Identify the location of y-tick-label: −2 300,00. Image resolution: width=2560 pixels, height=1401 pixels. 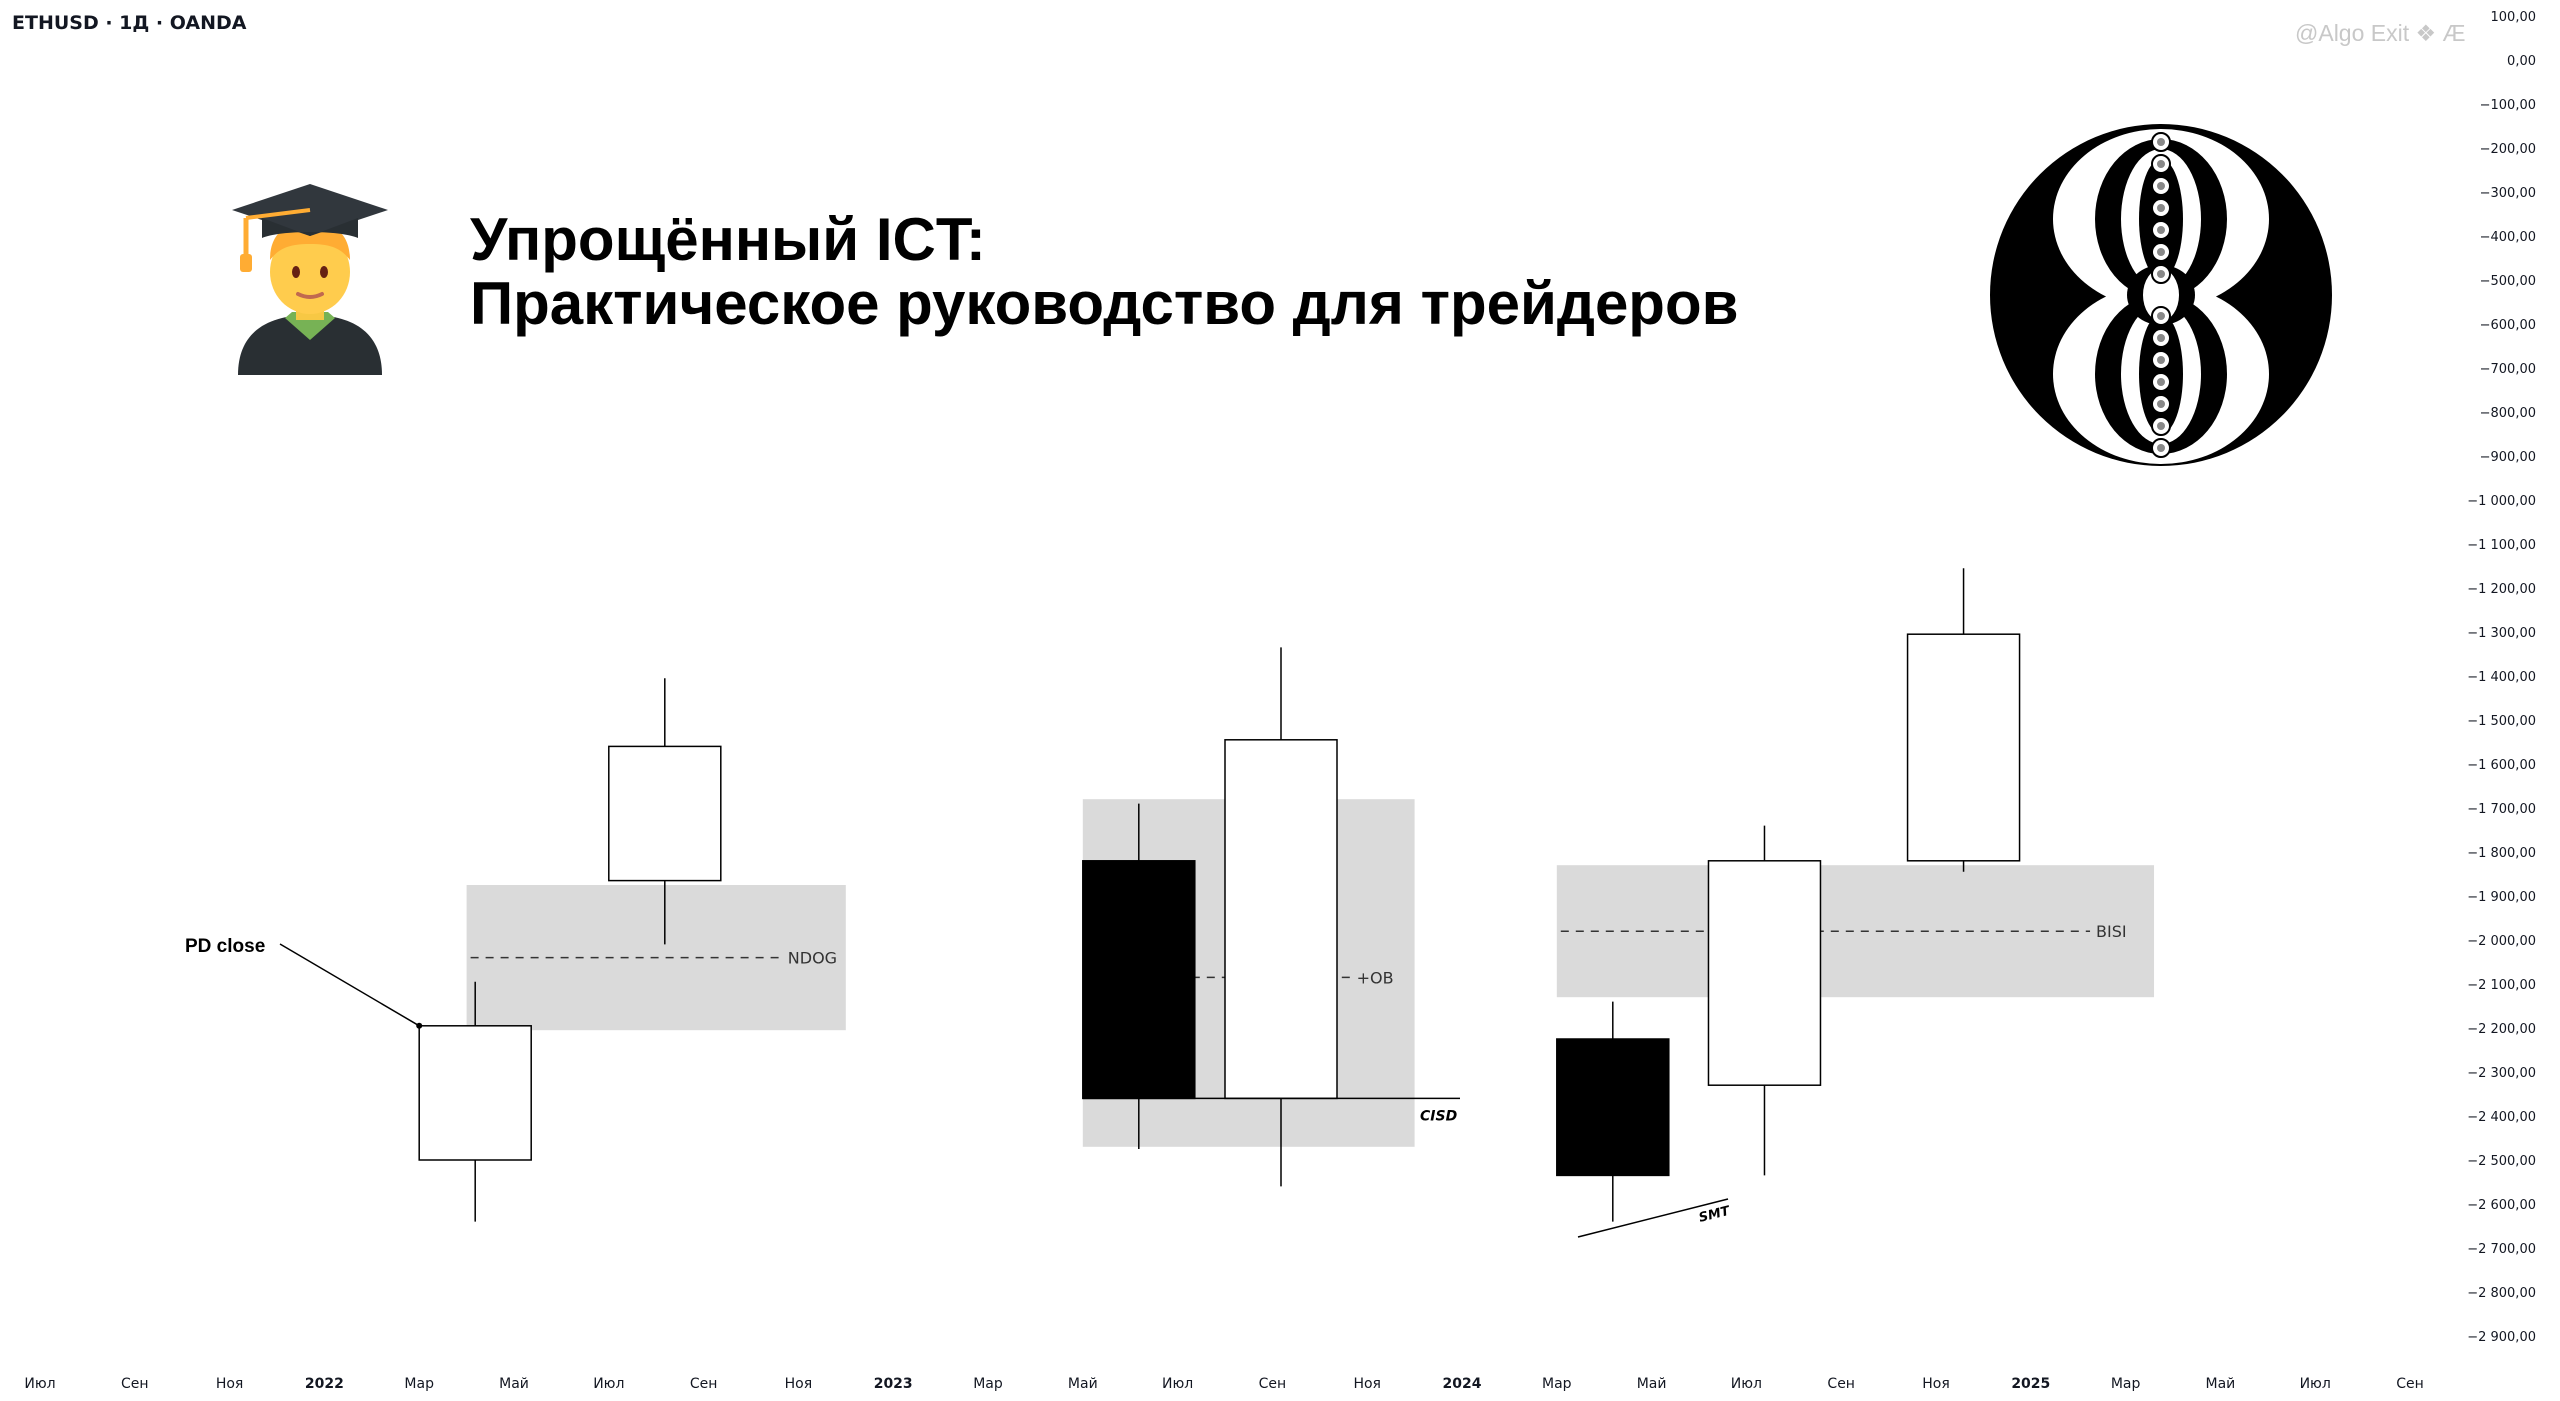
(2501, 1073).